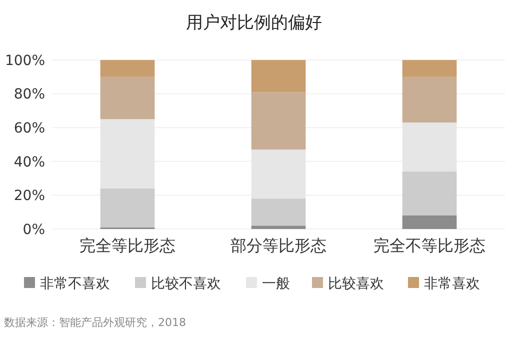  What do you see at coordinates (24, 60) in the screenshot?
I see `y-tick-label: 100%` at bounding box center [24, 60].